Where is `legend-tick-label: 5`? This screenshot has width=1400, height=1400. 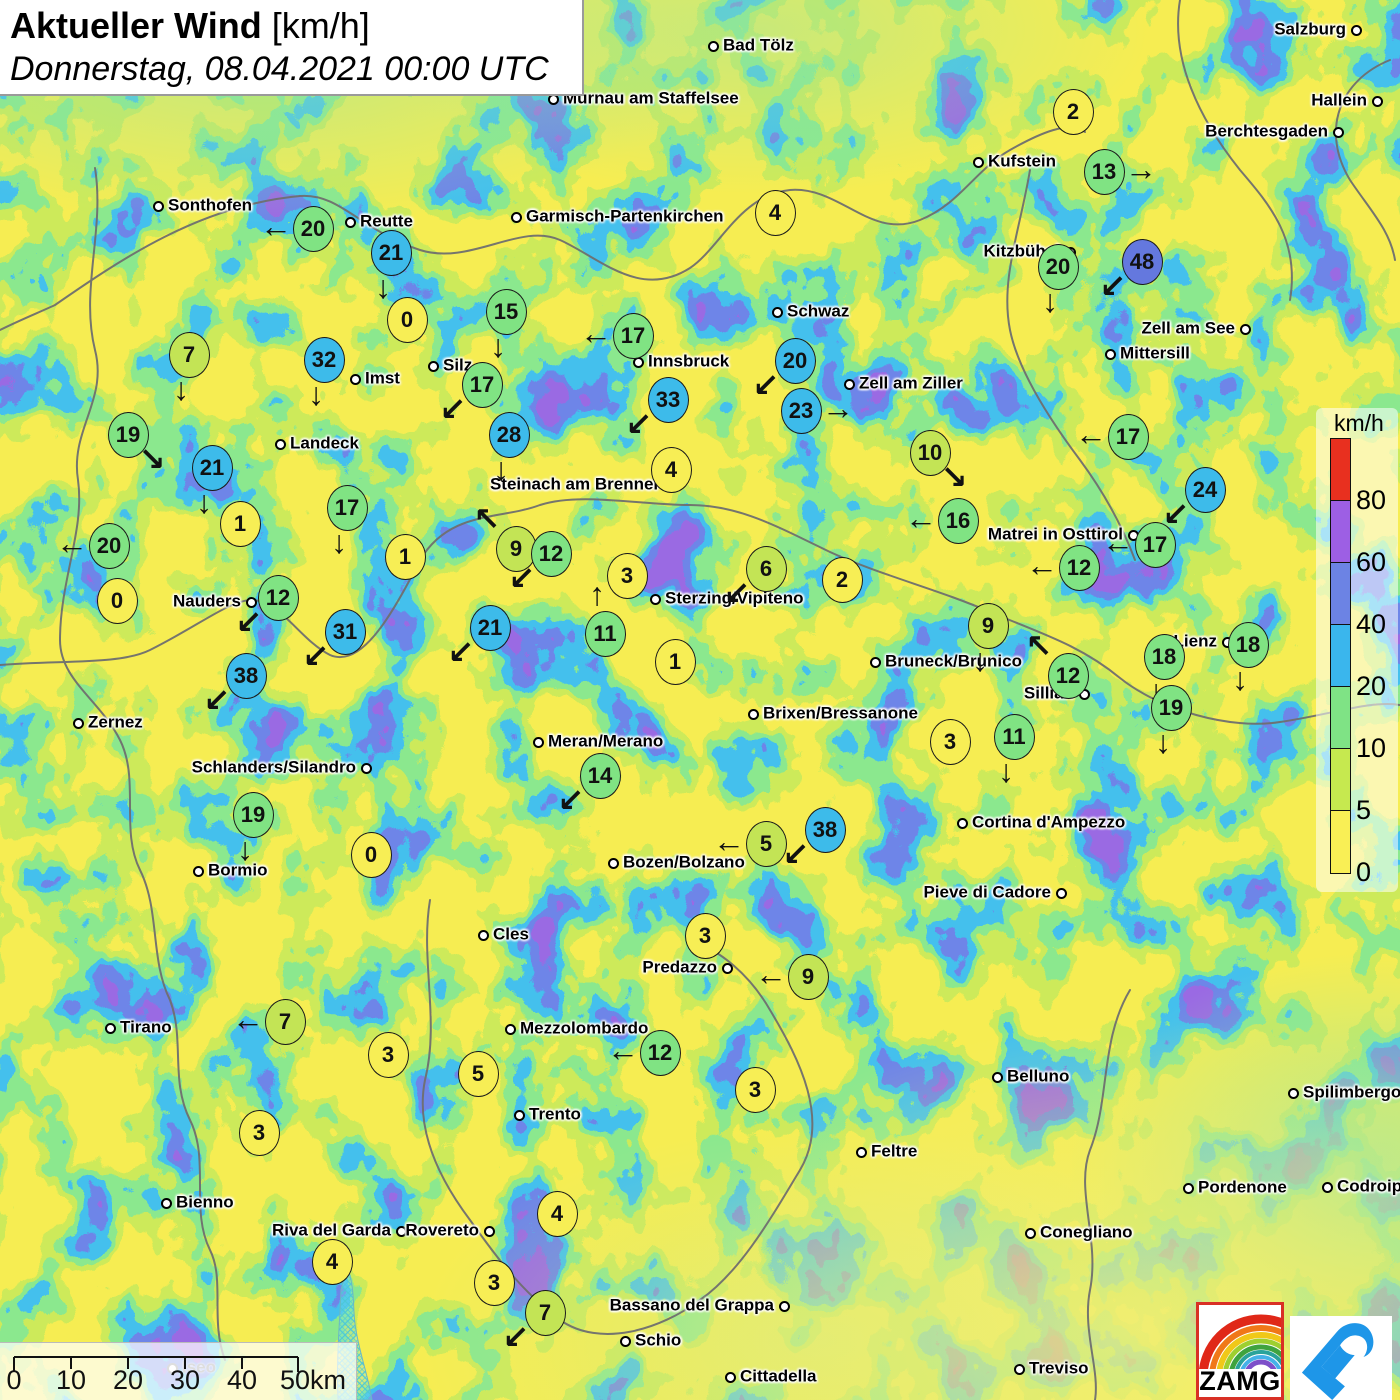
legend-tick-label: 5 is located at coordinates (1364, 810).